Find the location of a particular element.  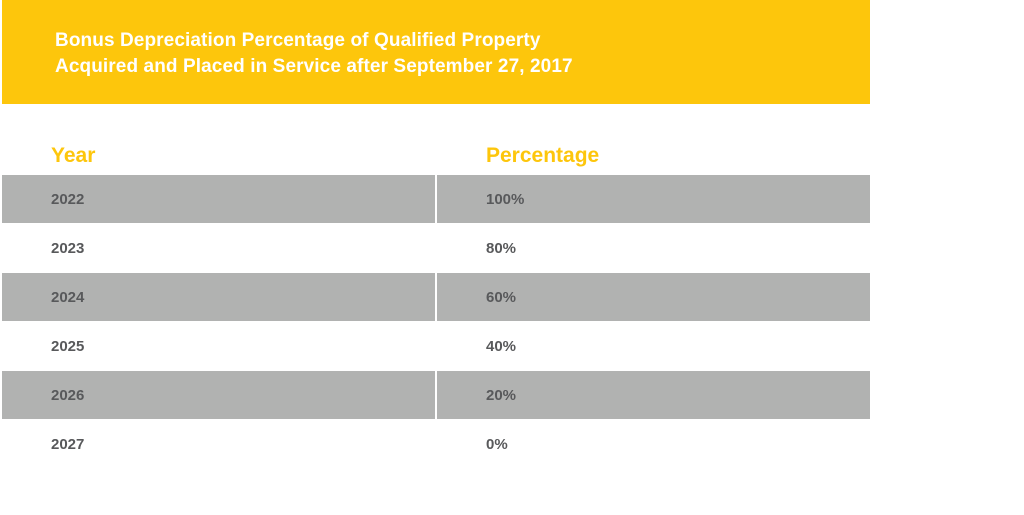

percentage-cell: 20% is located at coordinates (501, 395).